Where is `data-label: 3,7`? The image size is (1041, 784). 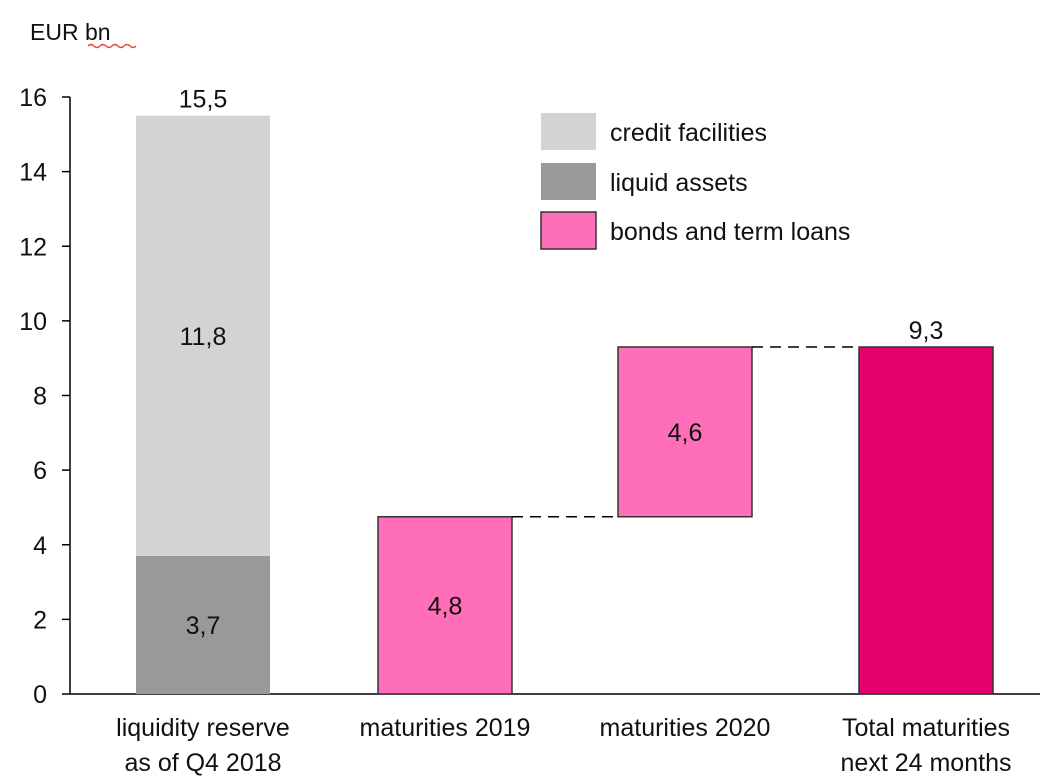 data-label: 3,7 is located at coordinates (203, 626).